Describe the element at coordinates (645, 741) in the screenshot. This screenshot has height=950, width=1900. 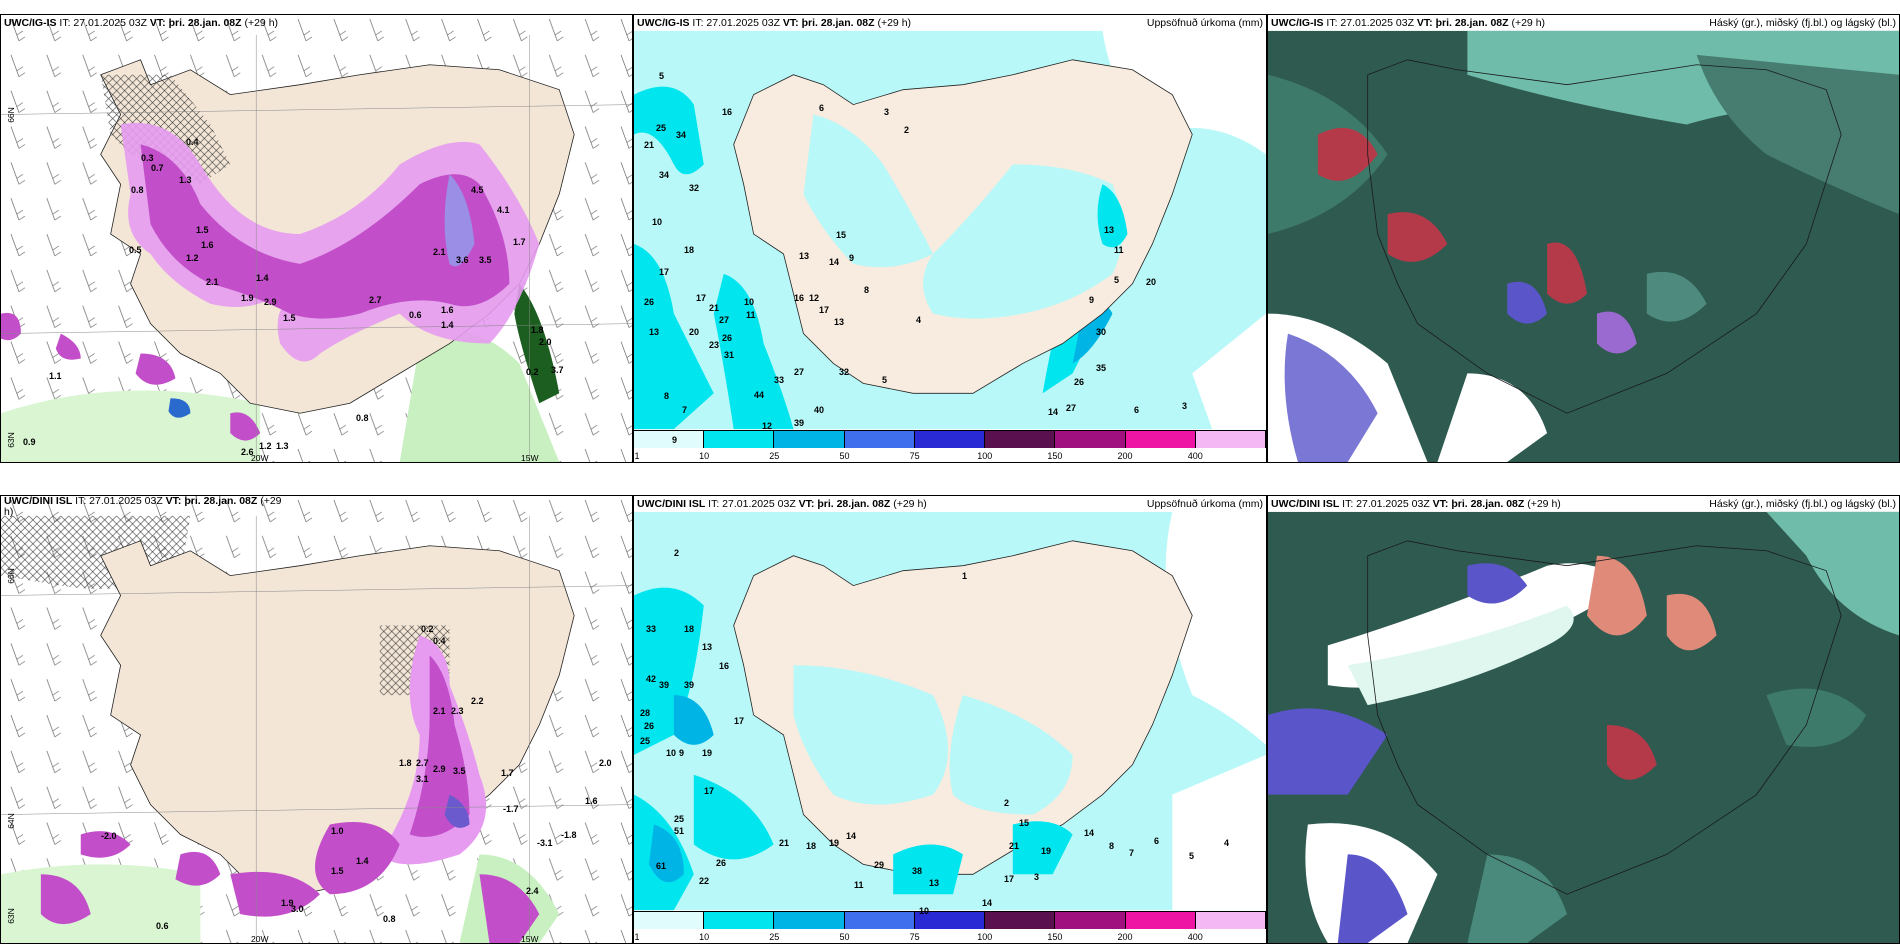
I see `value-label: 25` at that location.